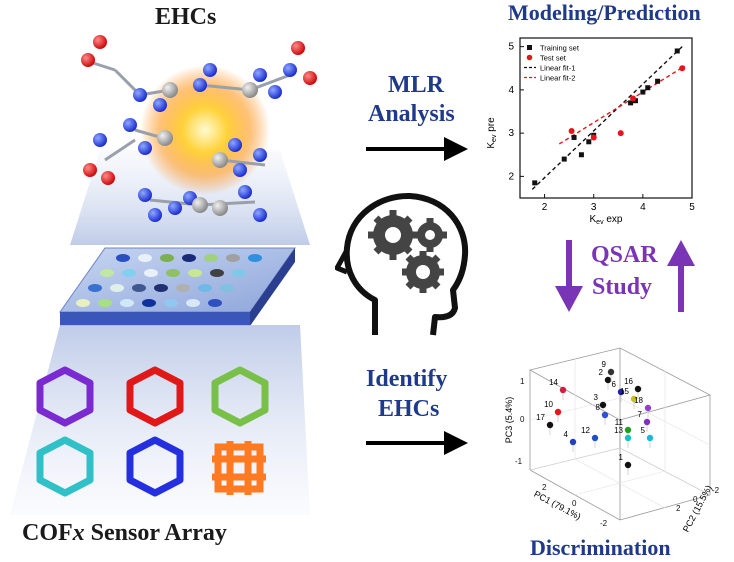  What do you see at coordinates (692, 207) in the screenshot?
I see `x-tick-label: 5` at bounding box center [692, 207].